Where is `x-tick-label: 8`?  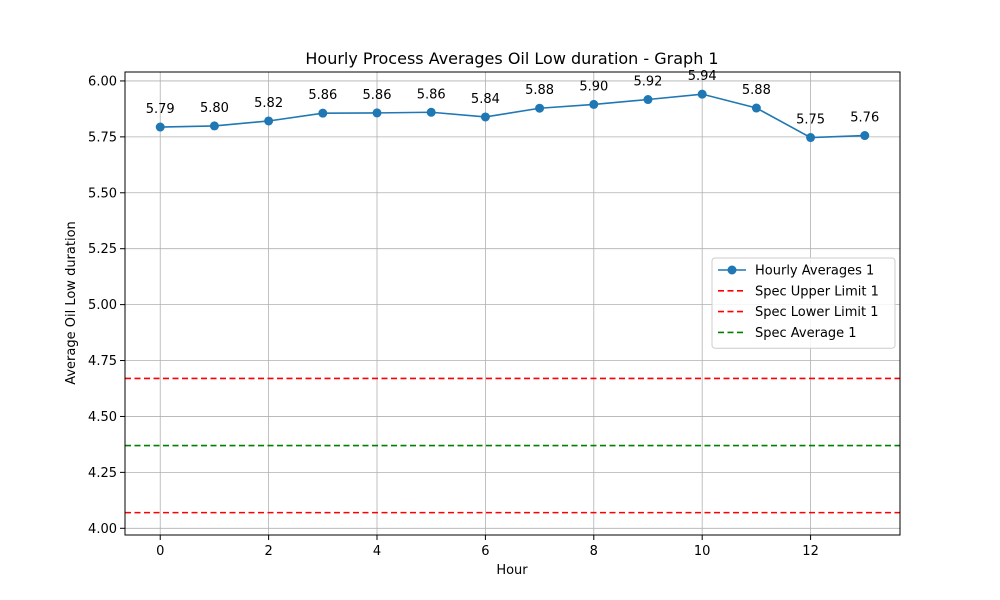
x-tick-label: 8 is located at coordinates (594, 551).